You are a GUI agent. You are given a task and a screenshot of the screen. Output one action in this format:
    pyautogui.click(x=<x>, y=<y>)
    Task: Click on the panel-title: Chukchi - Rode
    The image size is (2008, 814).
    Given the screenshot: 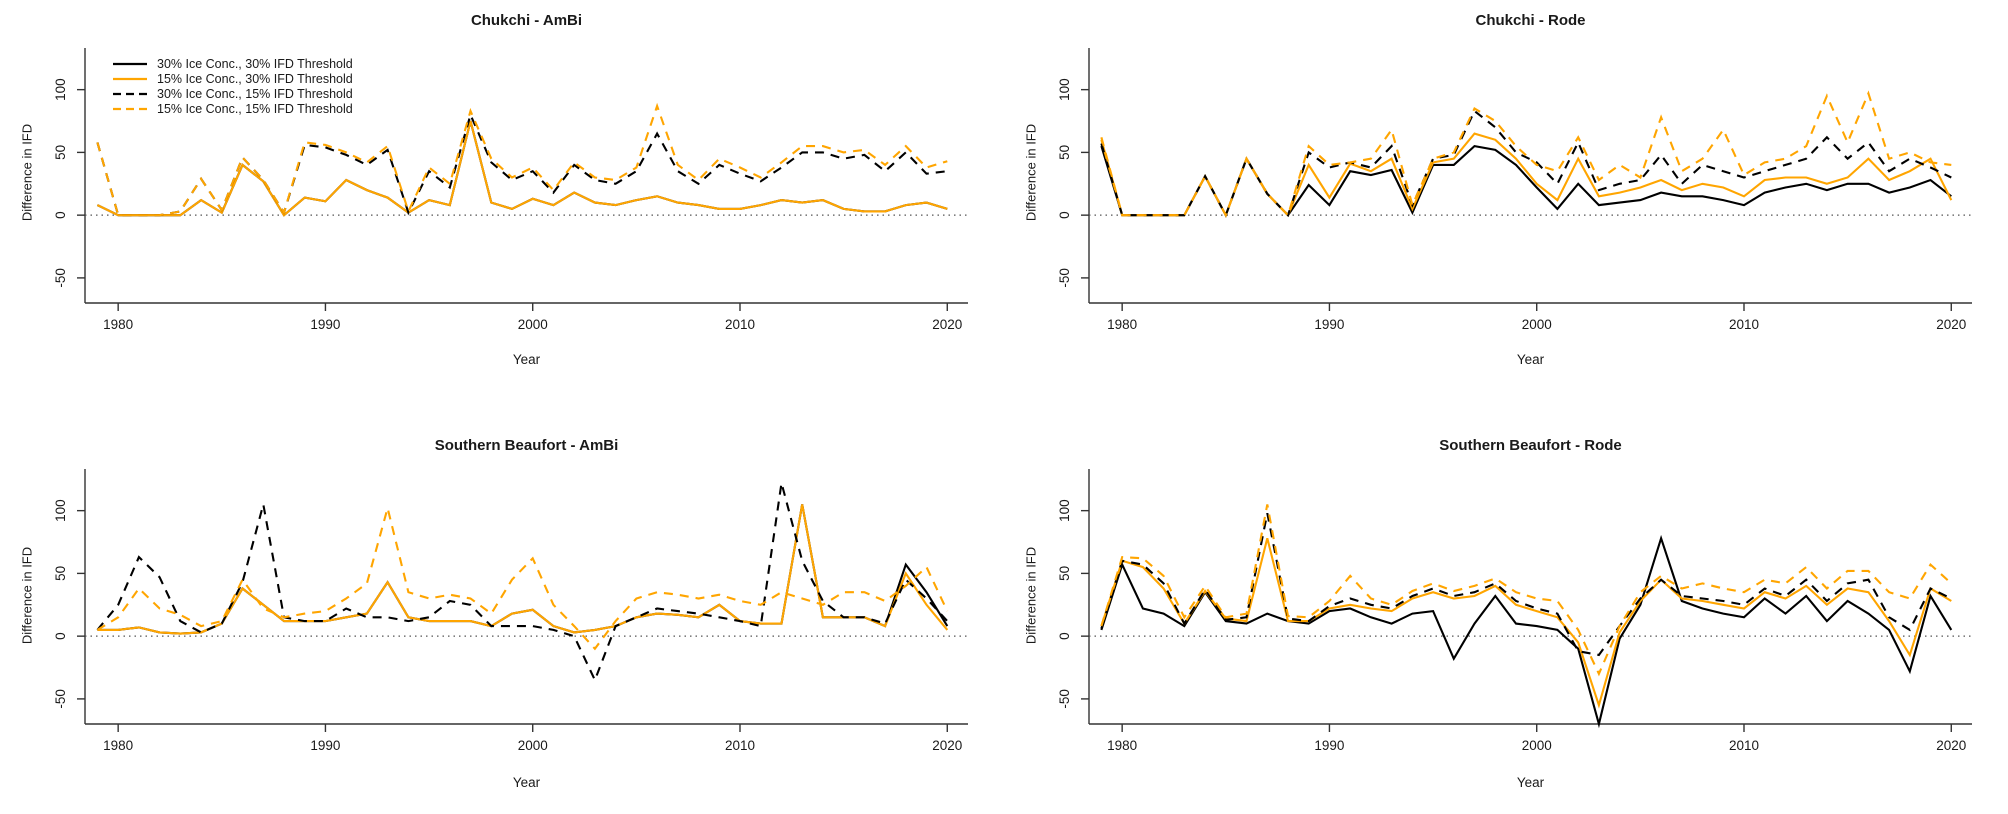 What is the action you would take?
    pyautogui.click(x=1530, y=20)
    